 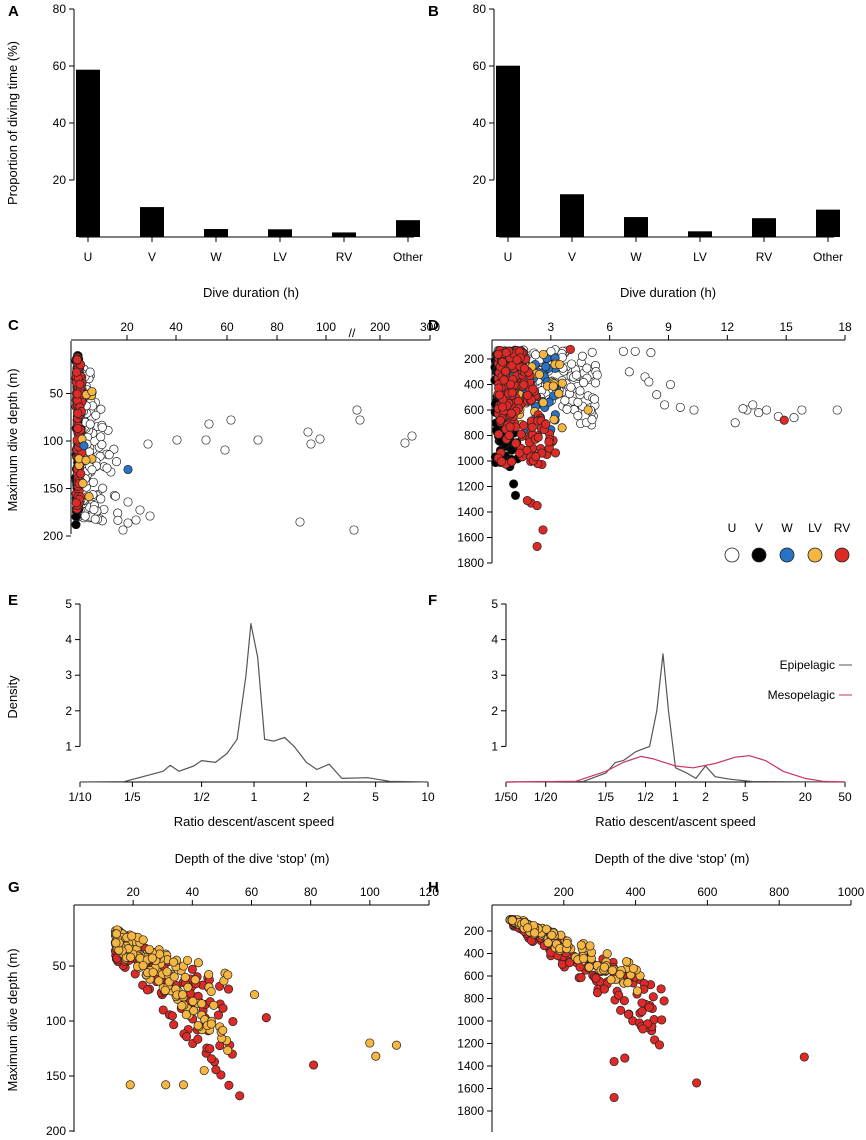 What do you see at coordinates (828, 257) in the screenshot?
I see `x-tick-label-B: Other` at bounding box center [828, 257].